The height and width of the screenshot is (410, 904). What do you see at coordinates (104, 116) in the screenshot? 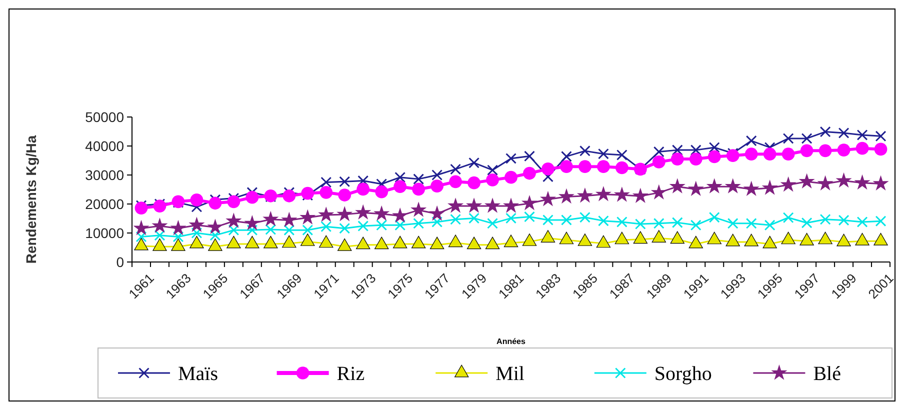
I see `y-tick-label: 50000` at bounding box center [104, 116].